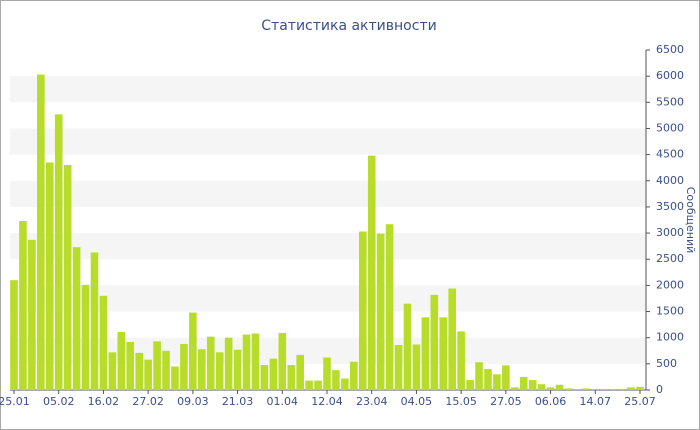  I want to click on x-tick-label: 06.06, so click(551, 401).